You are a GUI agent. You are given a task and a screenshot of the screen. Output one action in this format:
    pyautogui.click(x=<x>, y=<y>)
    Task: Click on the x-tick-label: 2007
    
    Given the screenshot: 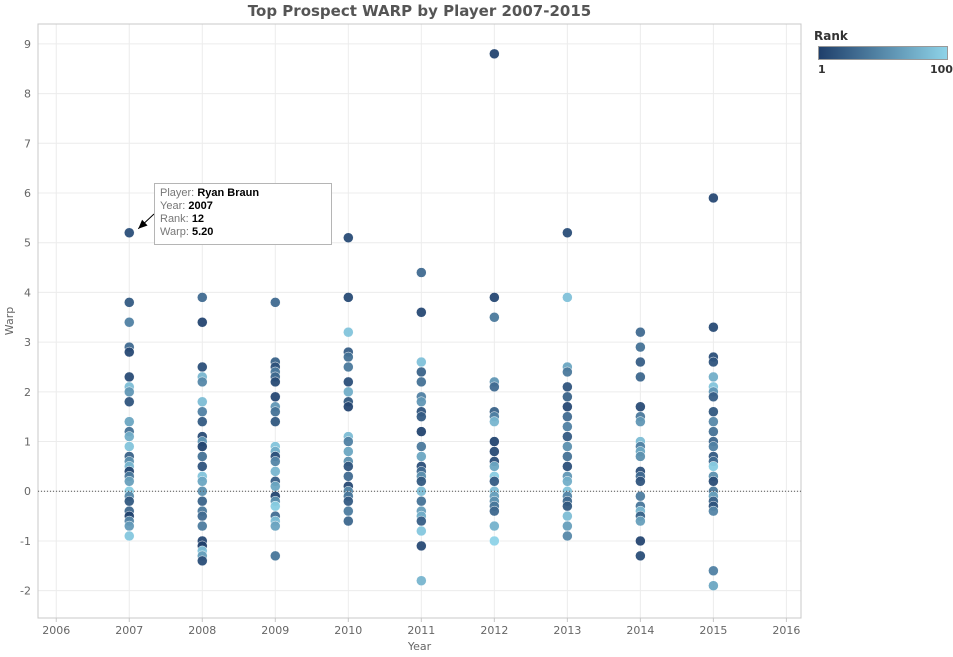 What is the action you would take?
    pyautogui.click(x=129, y=630)
    